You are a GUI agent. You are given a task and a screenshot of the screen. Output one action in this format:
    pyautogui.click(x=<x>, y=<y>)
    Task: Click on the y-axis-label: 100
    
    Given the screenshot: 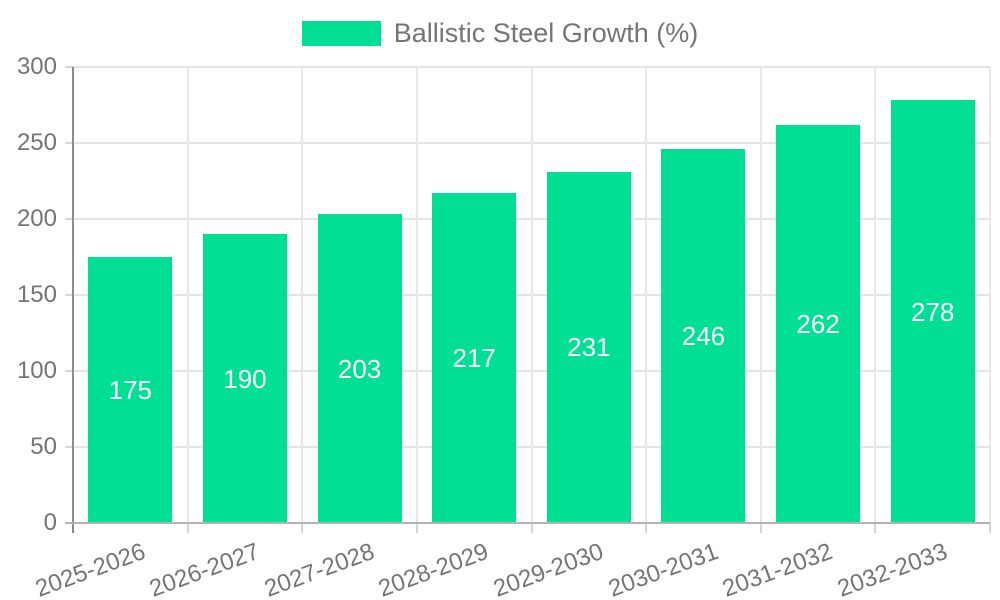 What is the action you would take?
    pyautogui.click(x=36, y=370)
    